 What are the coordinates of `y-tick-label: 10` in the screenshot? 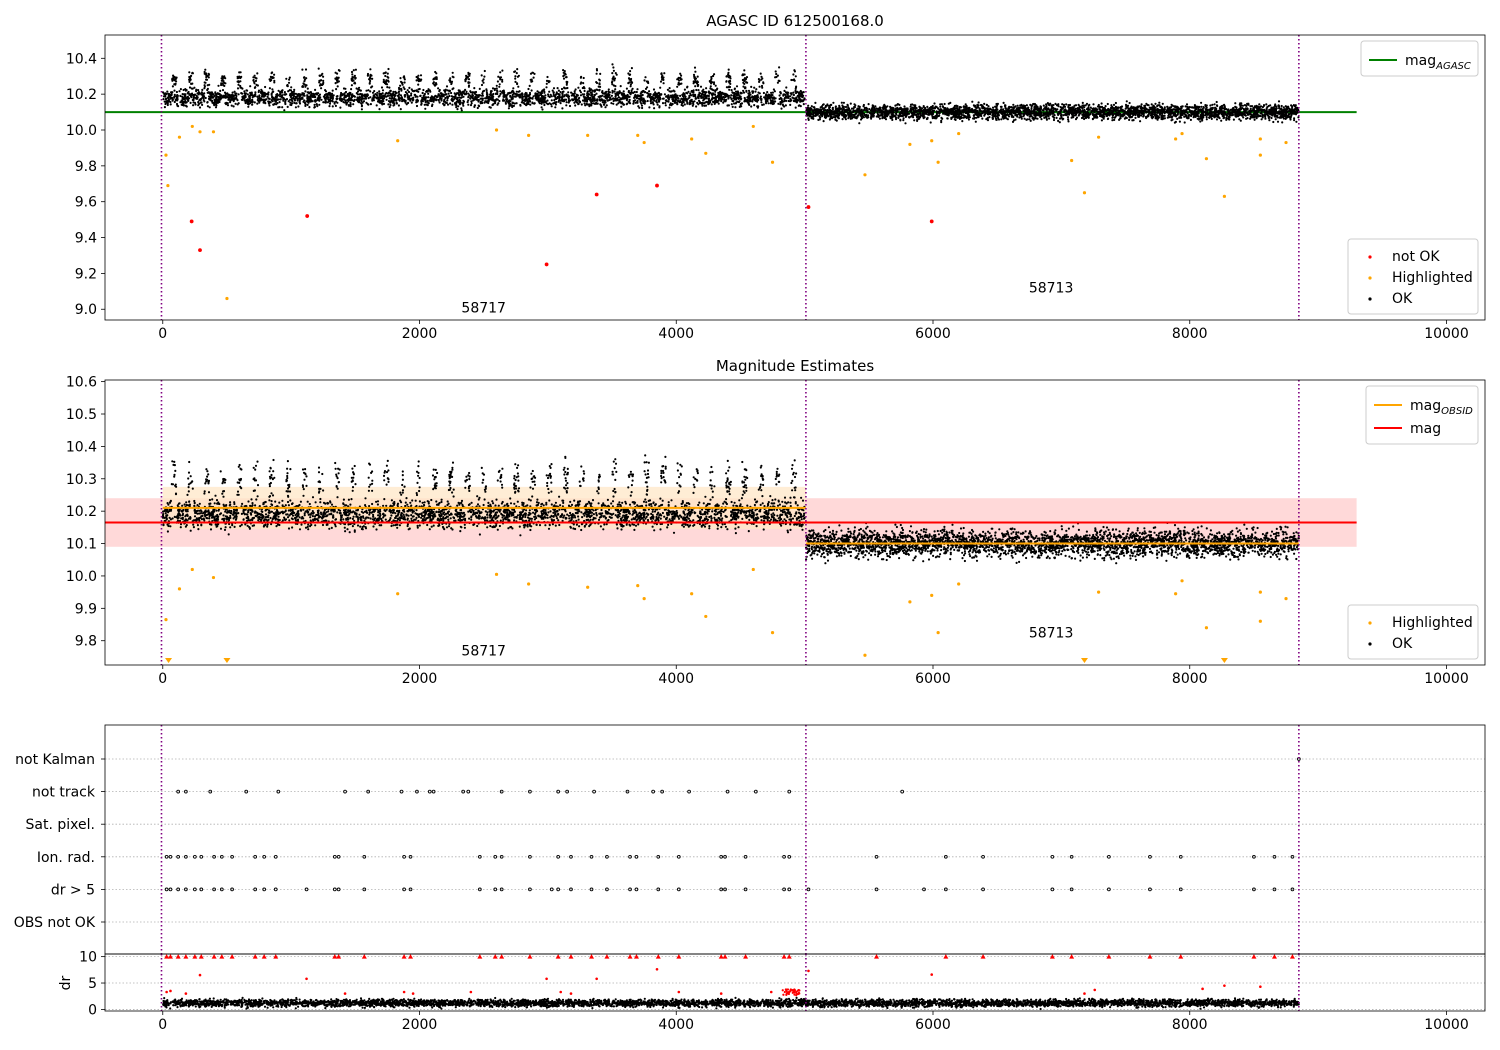 It's located at (88, 958).